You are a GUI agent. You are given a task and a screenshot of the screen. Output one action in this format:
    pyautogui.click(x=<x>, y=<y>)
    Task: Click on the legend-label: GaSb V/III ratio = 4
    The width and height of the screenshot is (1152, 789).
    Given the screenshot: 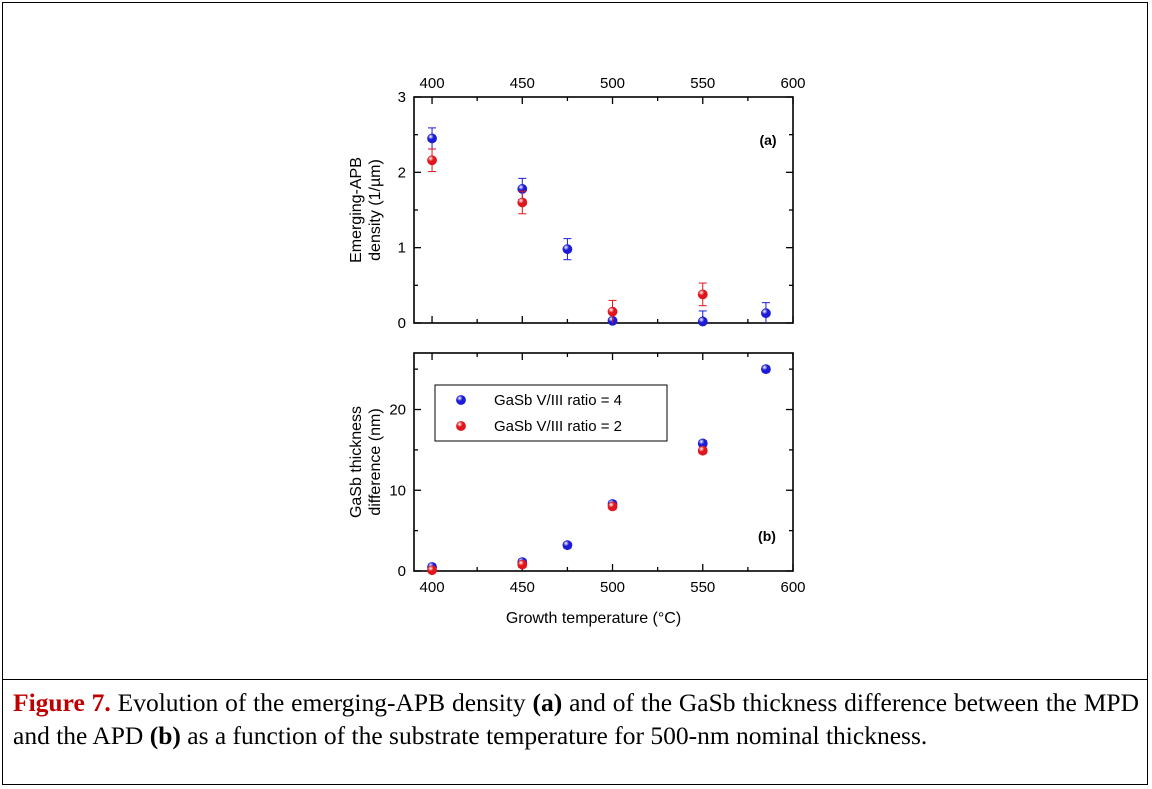 What is the action you would take?
    pyautogui.click(x=558, y=400)
    